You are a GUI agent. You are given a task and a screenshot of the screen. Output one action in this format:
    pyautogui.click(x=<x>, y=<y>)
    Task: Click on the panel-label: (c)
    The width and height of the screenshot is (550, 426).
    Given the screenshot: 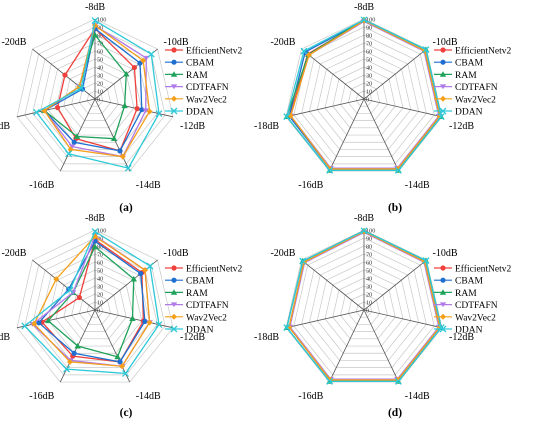 What is the action you would take?
    pyautogui.click(x=126, y=413)
    